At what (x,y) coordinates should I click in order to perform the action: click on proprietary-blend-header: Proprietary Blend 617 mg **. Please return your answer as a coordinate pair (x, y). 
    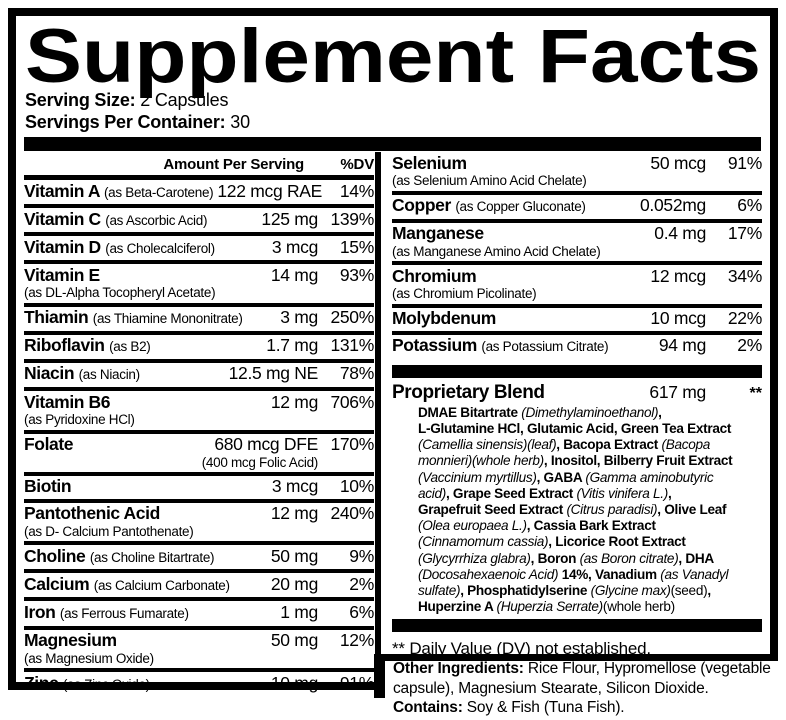
    Looking at the image, I should click on (577, 391).